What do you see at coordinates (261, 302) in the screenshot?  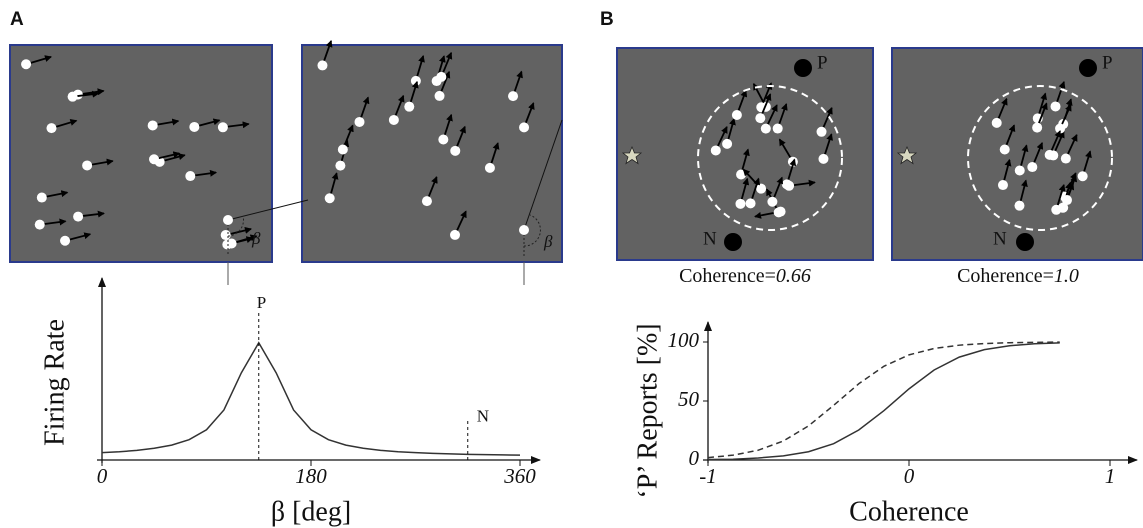 I see `marker-label: P` at bounding box center [261, 302].